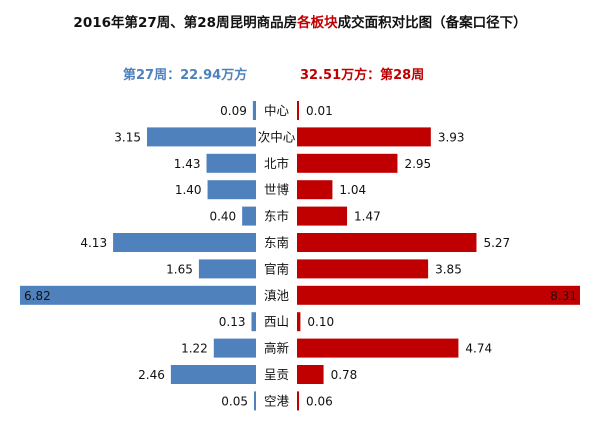 Image resolution: width=600 pixels, height=425 pixels. Describe the element at coordinates (188, 190) in the screenshot. I see `value-label-week27-3: 1.40` at that location.